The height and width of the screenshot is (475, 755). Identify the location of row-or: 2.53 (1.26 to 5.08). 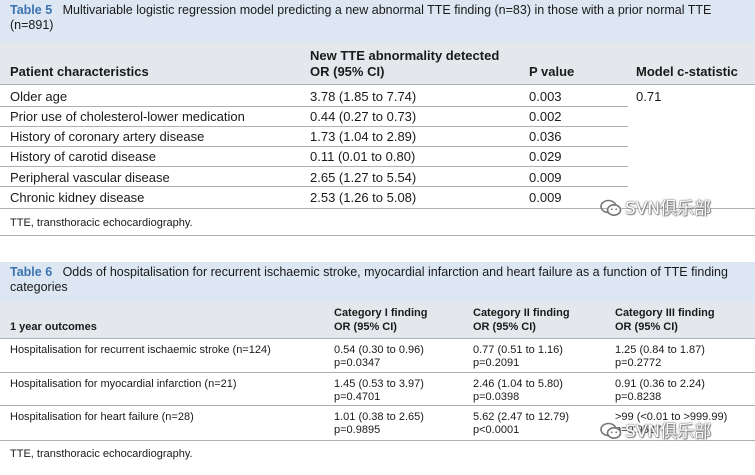
(363, 197).